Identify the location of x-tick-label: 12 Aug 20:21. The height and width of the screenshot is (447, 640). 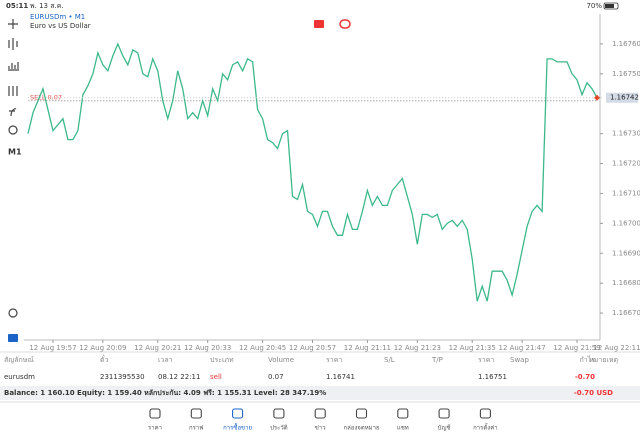
(157, 348).